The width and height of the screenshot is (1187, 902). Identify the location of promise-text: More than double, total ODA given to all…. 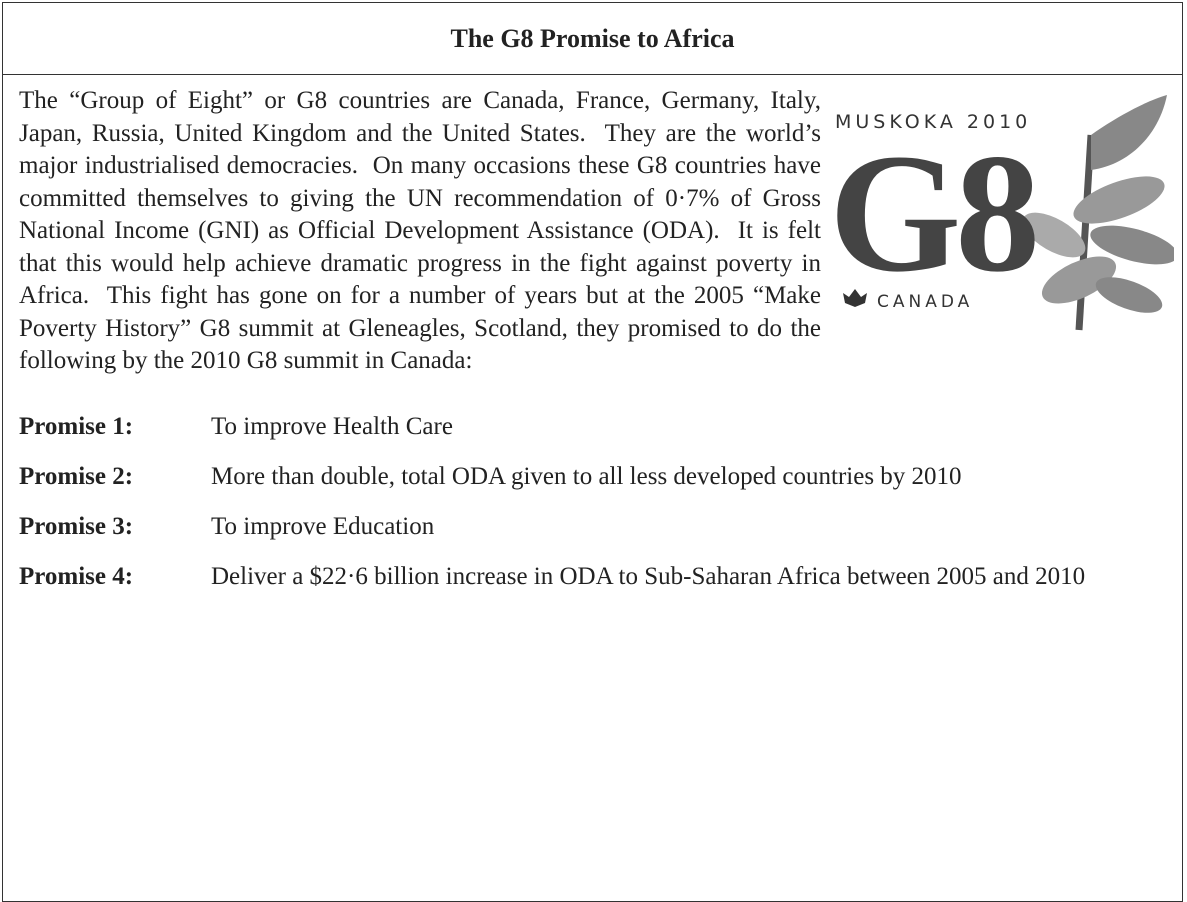
(586, 476).